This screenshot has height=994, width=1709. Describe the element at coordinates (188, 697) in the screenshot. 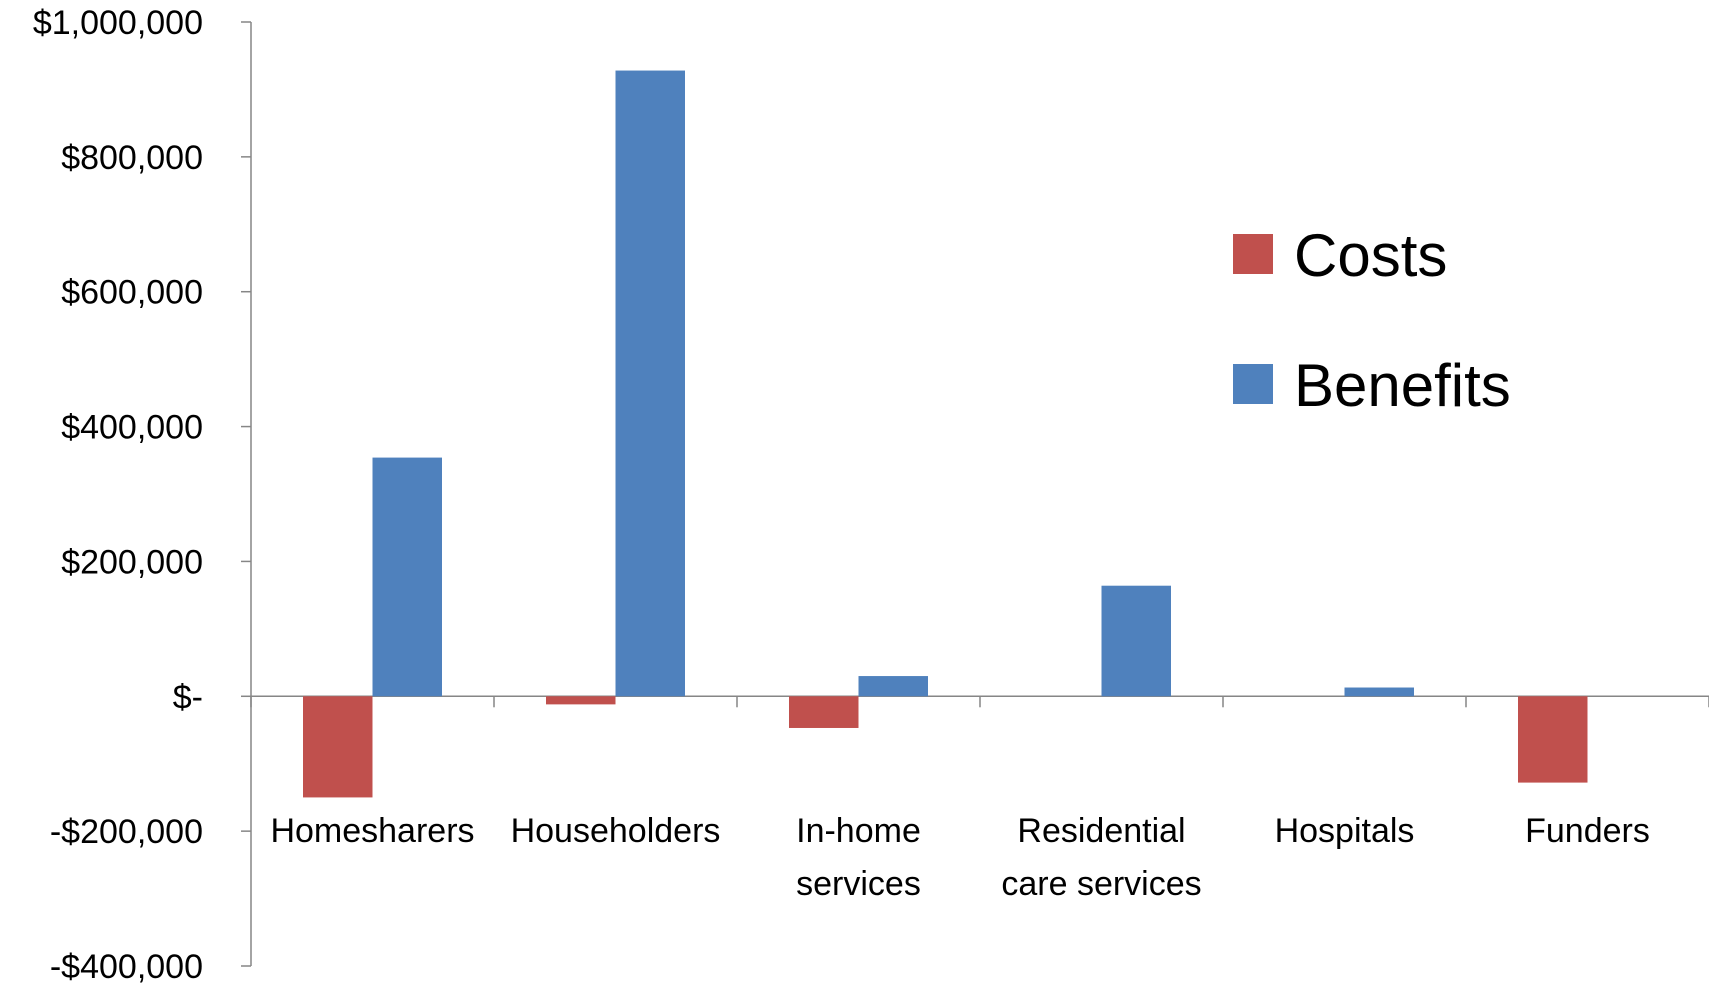

I see `y-tick-label: $-` at that location.